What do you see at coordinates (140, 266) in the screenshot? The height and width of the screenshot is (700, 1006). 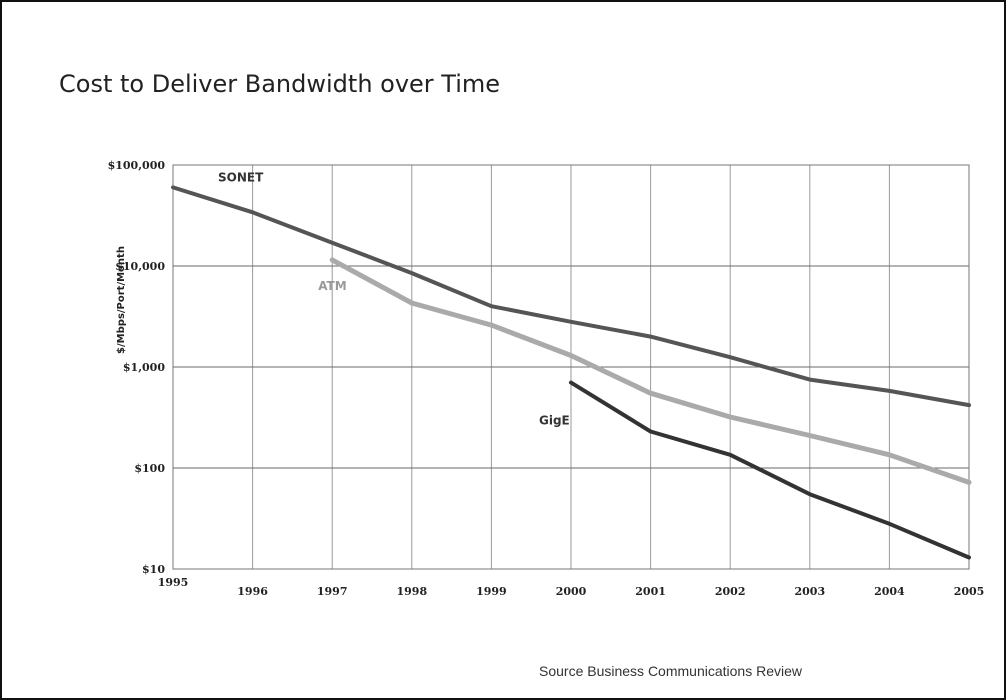 I see `y-tick-label: $10,000` at bounding box center [140, 266].